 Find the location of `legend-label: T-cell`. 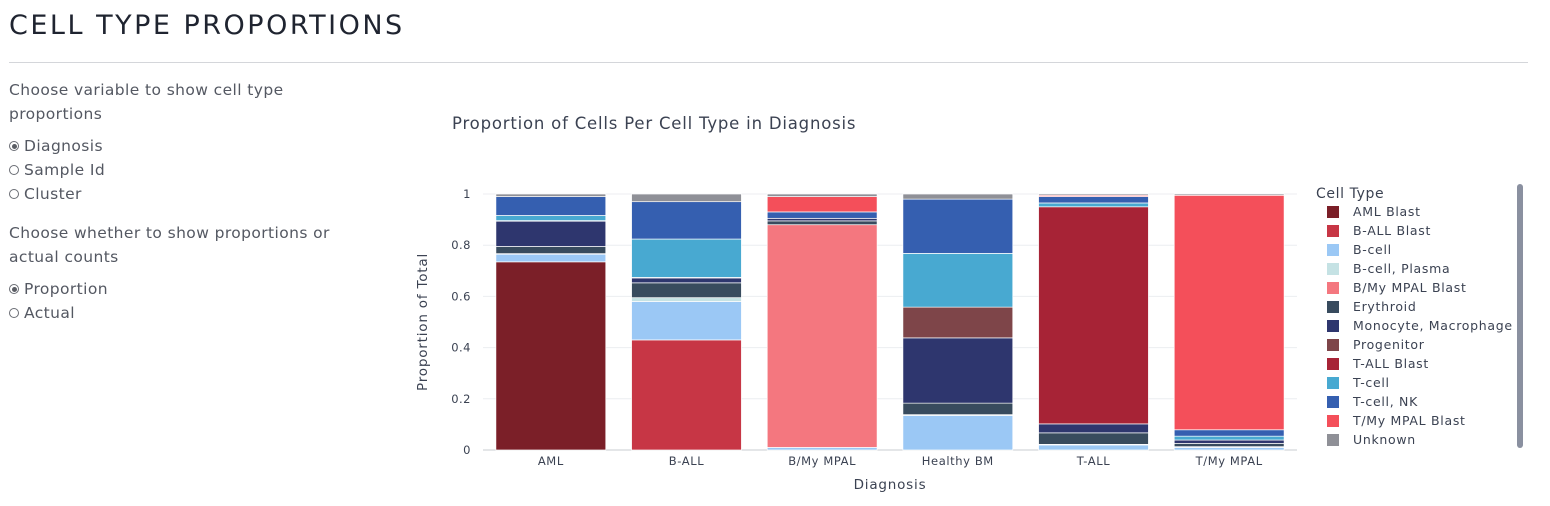

legend-label: T-cell is located at coordinates (1371, 382).